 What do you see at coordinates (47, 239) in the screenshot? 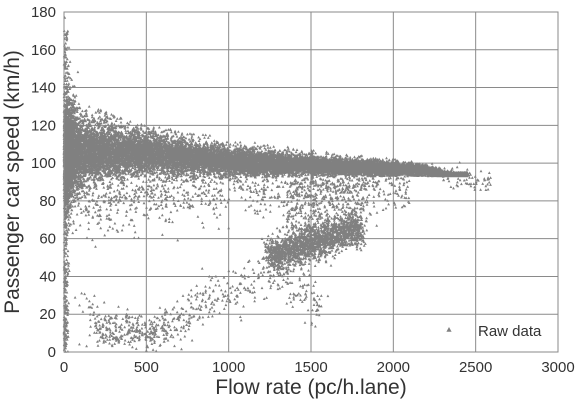
I see `y-tick-label: 60` at bounding box center [47, 239].